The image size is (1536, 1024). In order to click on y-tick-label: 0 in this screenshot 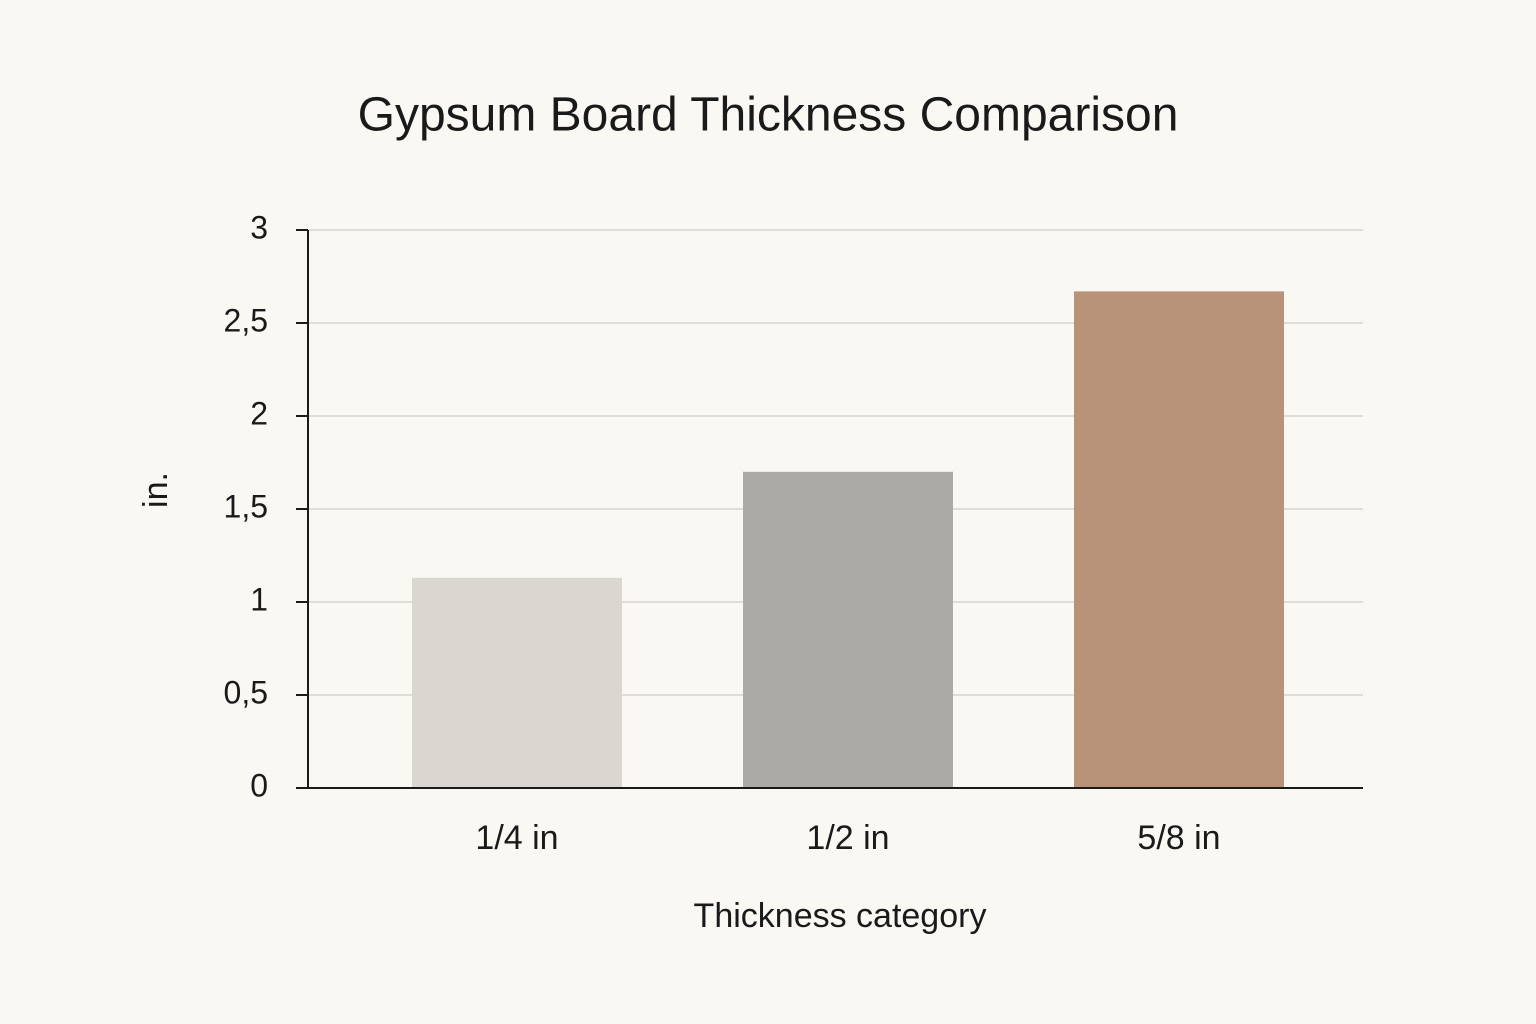, I will do `click(259, 785)`.